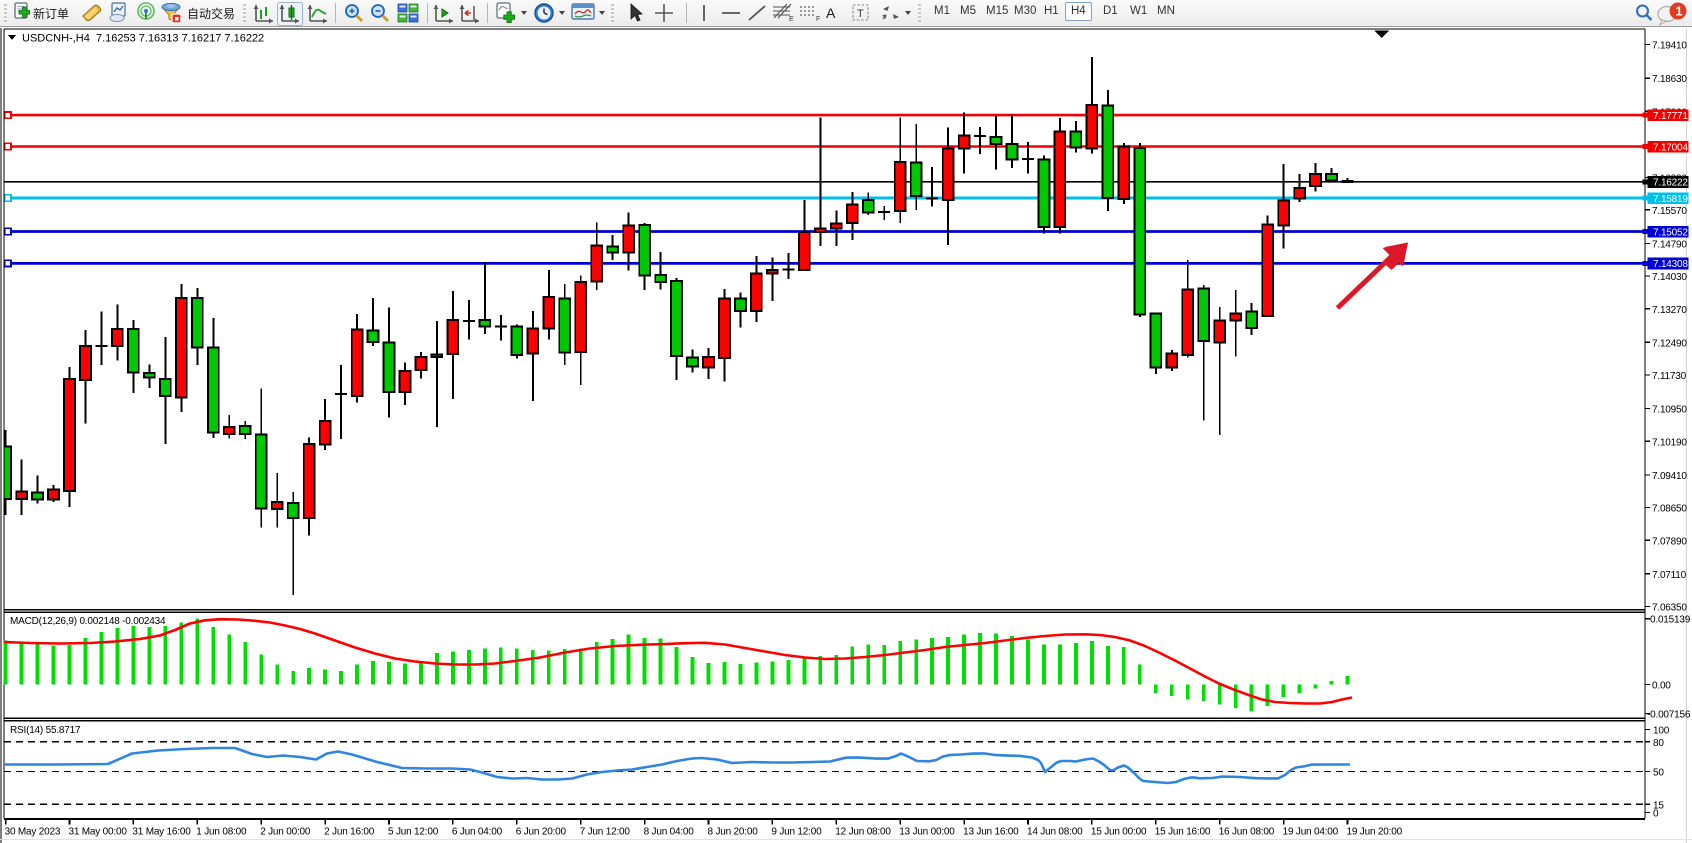 The image size is (1692, 843). I want to click on svg-text: 16 Jun 08:00, so click(1247, 832).